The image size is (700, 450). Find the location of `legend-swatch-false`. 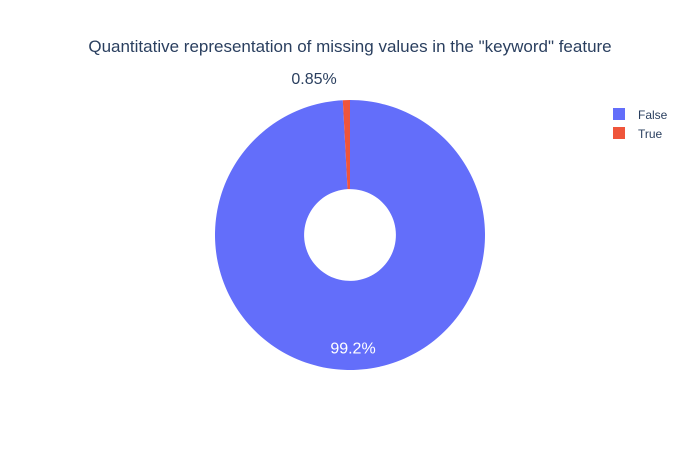

legend-swatch-false is located at coordinates (619, 114).